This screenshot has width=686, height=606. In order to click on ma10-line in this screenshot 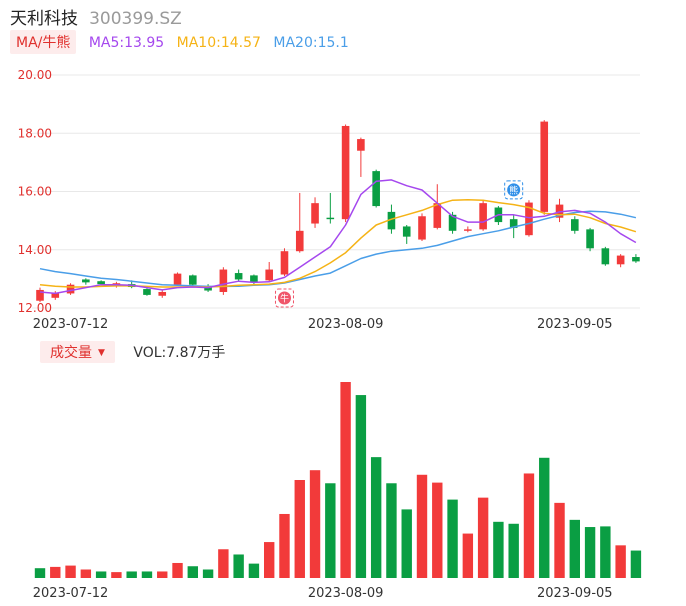, I will do `click(338, 243)`.